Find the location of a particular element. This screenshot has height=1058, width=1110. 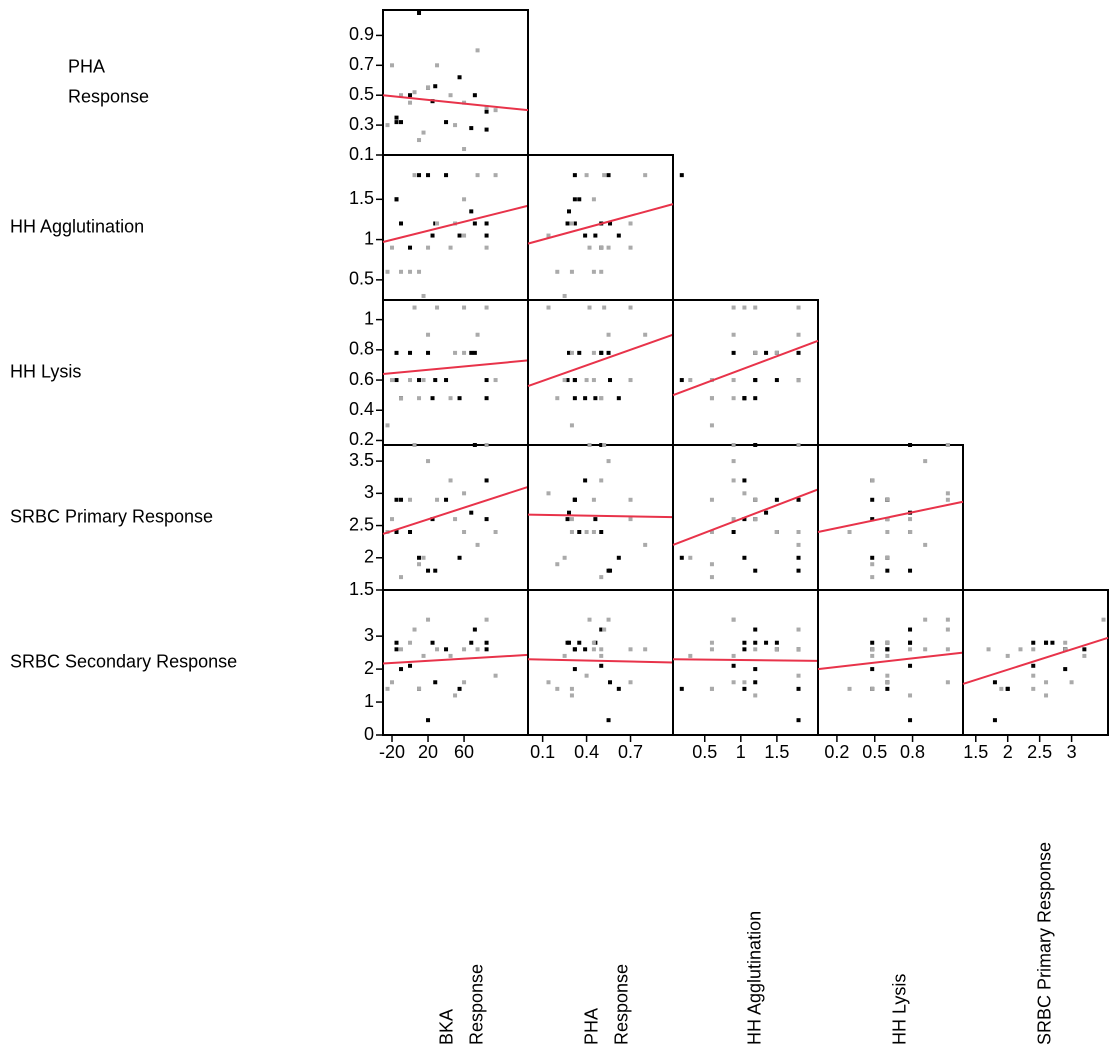

column-label: HH Lysis is located at coordinates (899, 1009).